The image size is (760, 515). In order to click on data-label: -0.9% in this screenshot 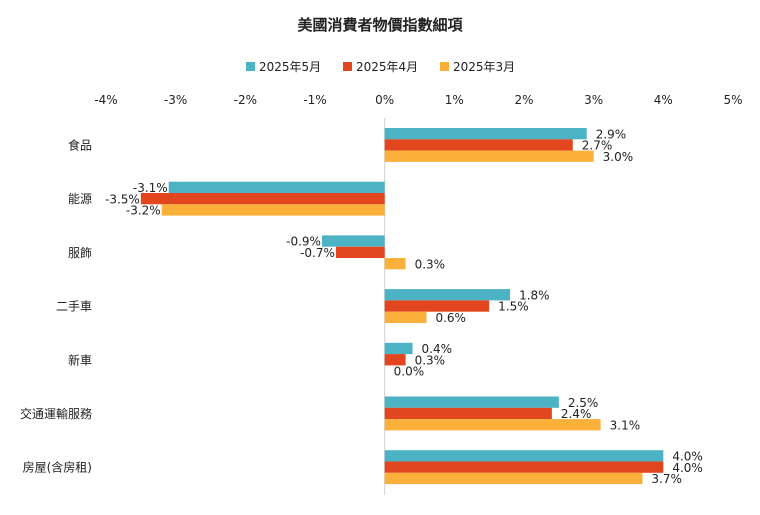, I will do `click(303, 242)`.